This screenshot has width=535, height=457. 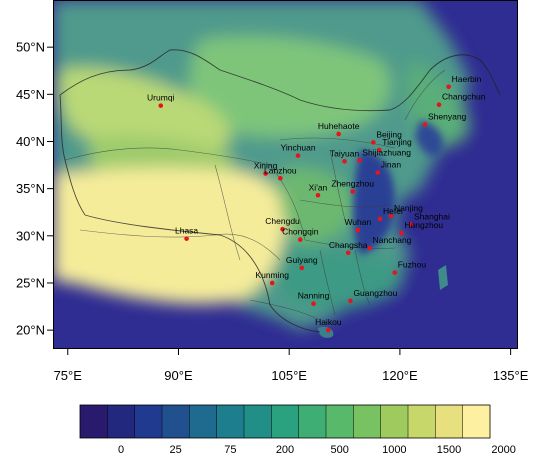 What do you see at coordinates (176, 450) in the screenshot?
I see `colorbar-label: 25` at bounding box center [176, 450].